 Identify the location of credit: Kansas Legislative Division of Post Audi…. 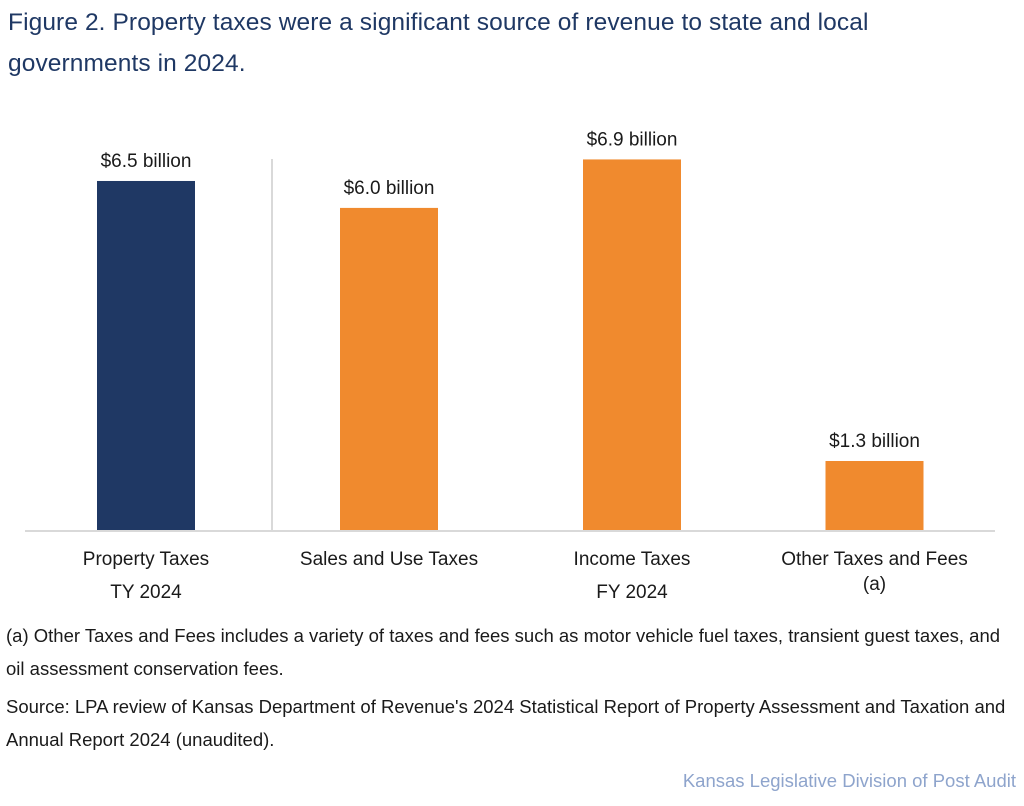
(849, 780).